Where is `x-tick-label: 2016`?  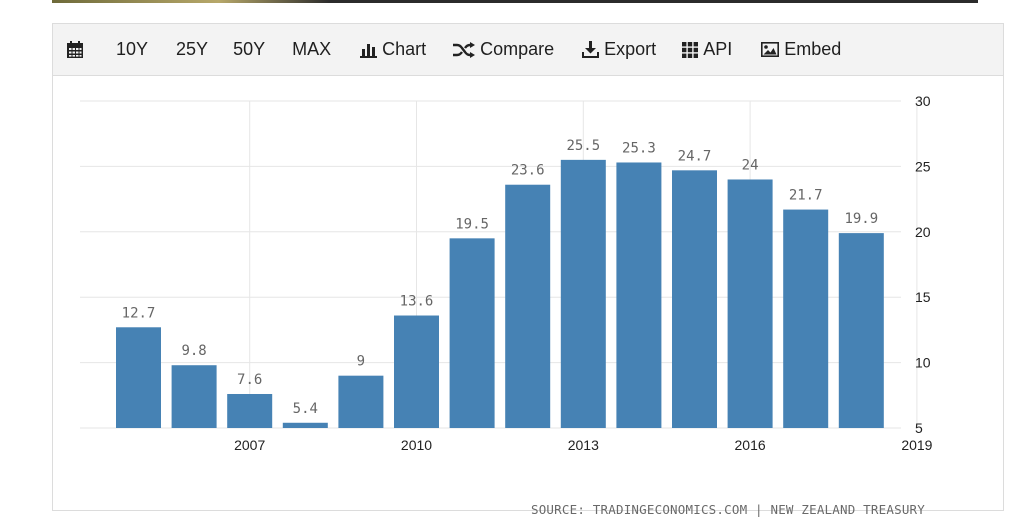 x-tick-label: 2016 is located at coordinates (750, 445).